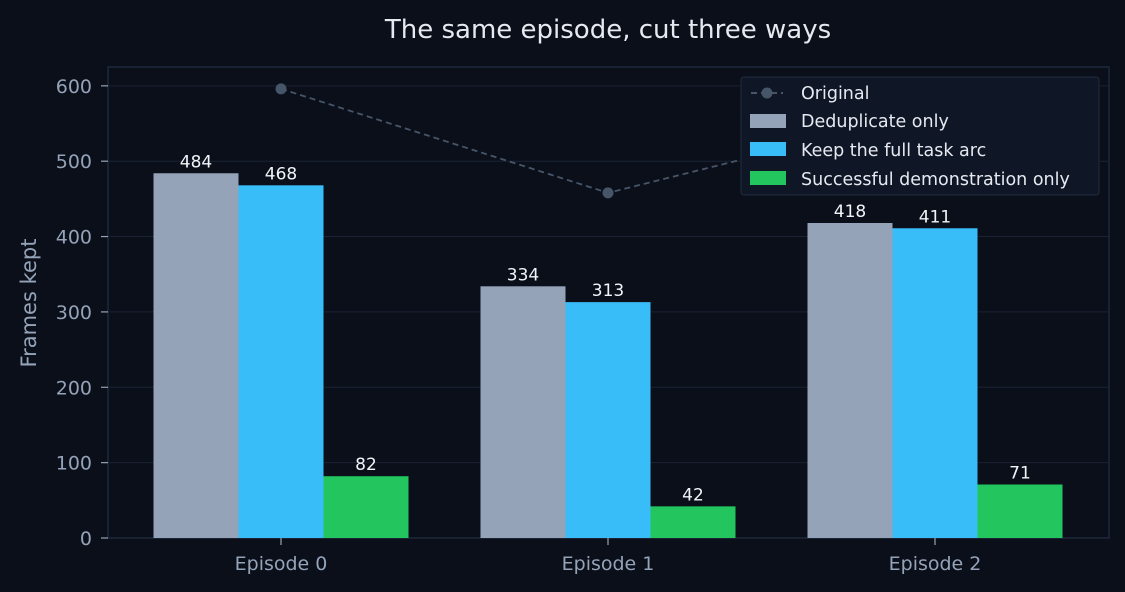  What do you see at coordinates (86, 539) in the screenshot?
I see `y-tick-label-0: 0` at bounding box center [86, 539].